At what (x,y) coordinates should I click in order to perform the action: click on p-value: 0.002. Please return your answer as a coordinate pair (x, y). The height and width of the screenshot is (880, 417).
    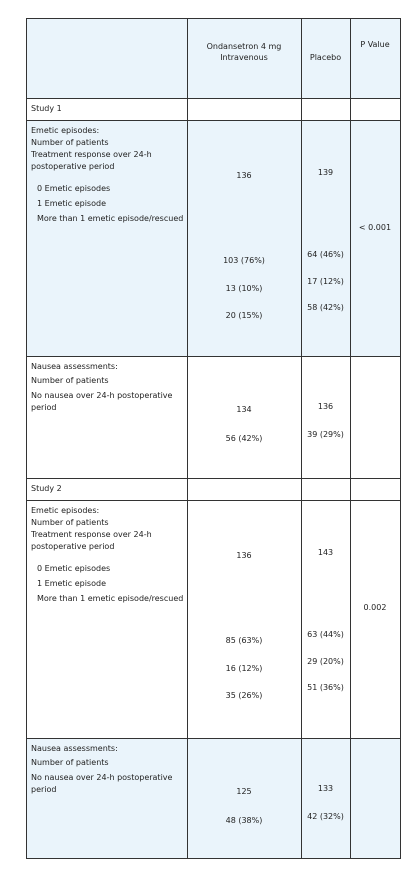
    Looking at the image, I should click on (375, 607).